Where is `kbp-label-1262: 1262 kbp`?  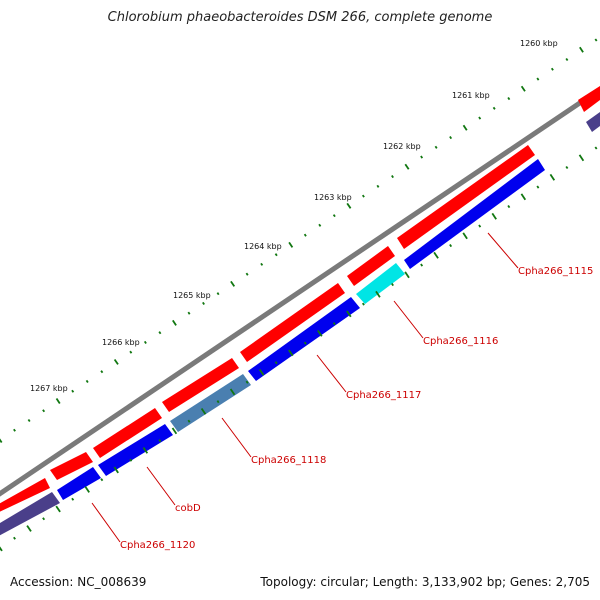 kbp-label-1262: 1262 kbp is located at coordinates (402, 146).